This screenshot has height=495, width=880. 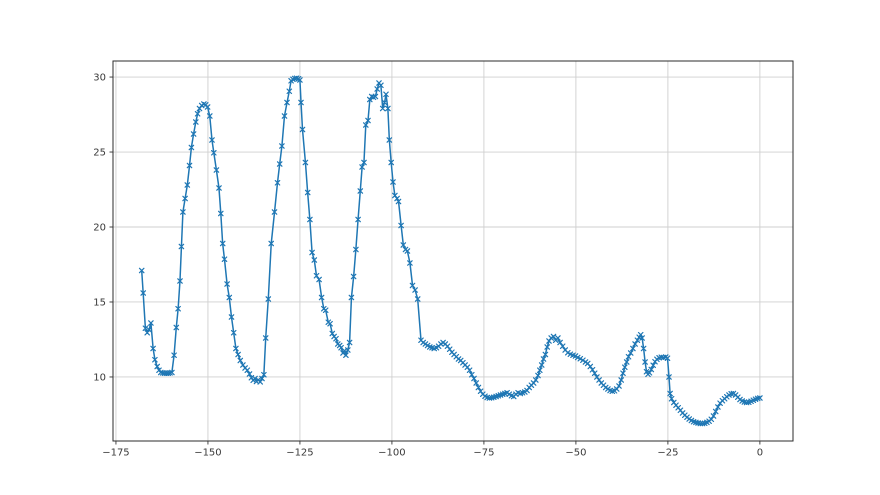 What do you see at coordinates (391, 453) in the screenshot?
I see `x-tick-label: −100` at bounding box center [391, 453].